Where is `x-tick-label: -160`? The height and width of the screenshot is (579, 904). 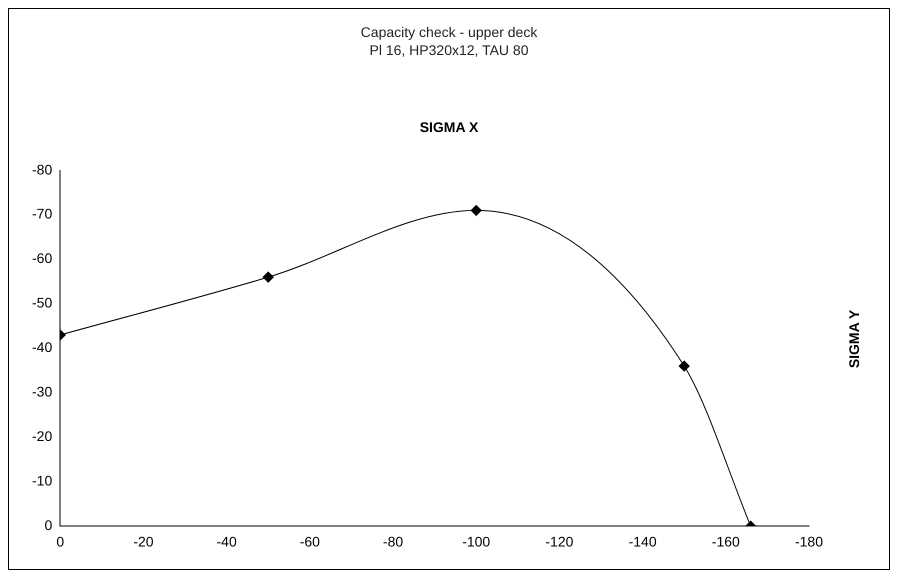 x-tick-label: -160 is located at coordinates (726, 541).